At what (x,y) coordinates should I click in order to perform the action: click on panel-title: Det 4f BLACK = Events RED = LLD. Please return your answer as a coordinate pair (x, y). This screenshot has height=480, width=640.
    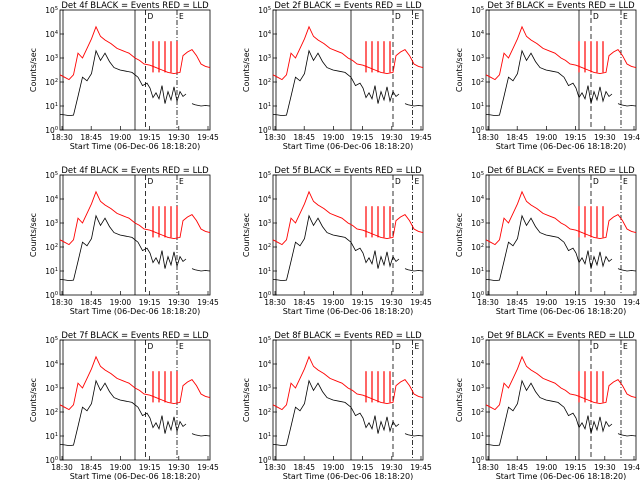
    Looking at the image, I should click on (135, 6).